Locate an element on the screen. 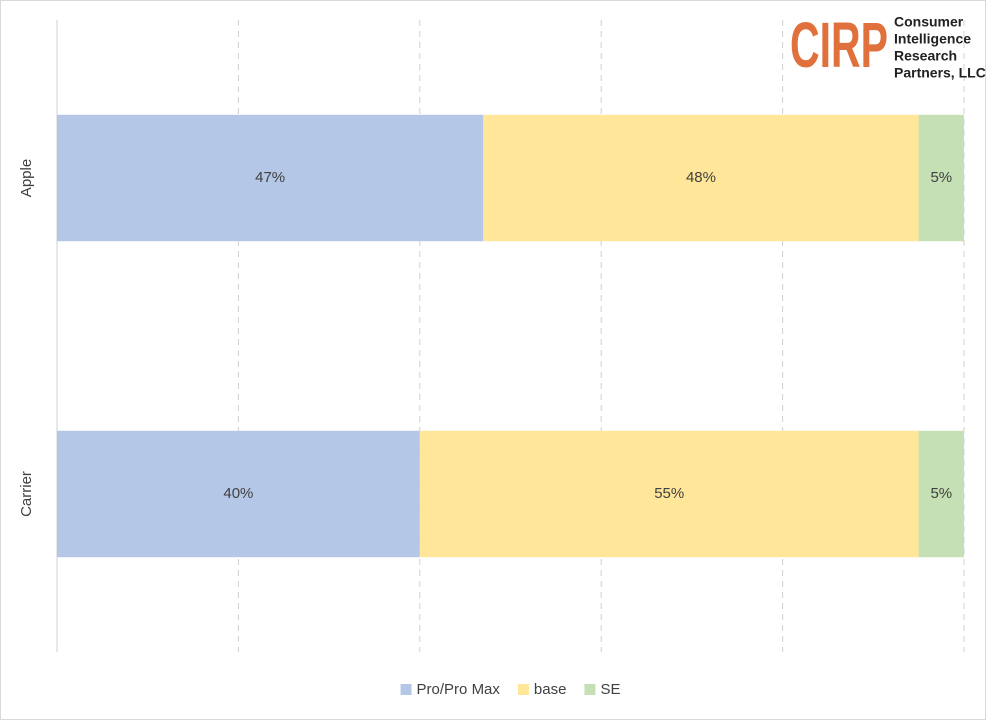 The width and height of the screenshot is (986, 720). data-label: 48% is located at coordinates (701, 177).